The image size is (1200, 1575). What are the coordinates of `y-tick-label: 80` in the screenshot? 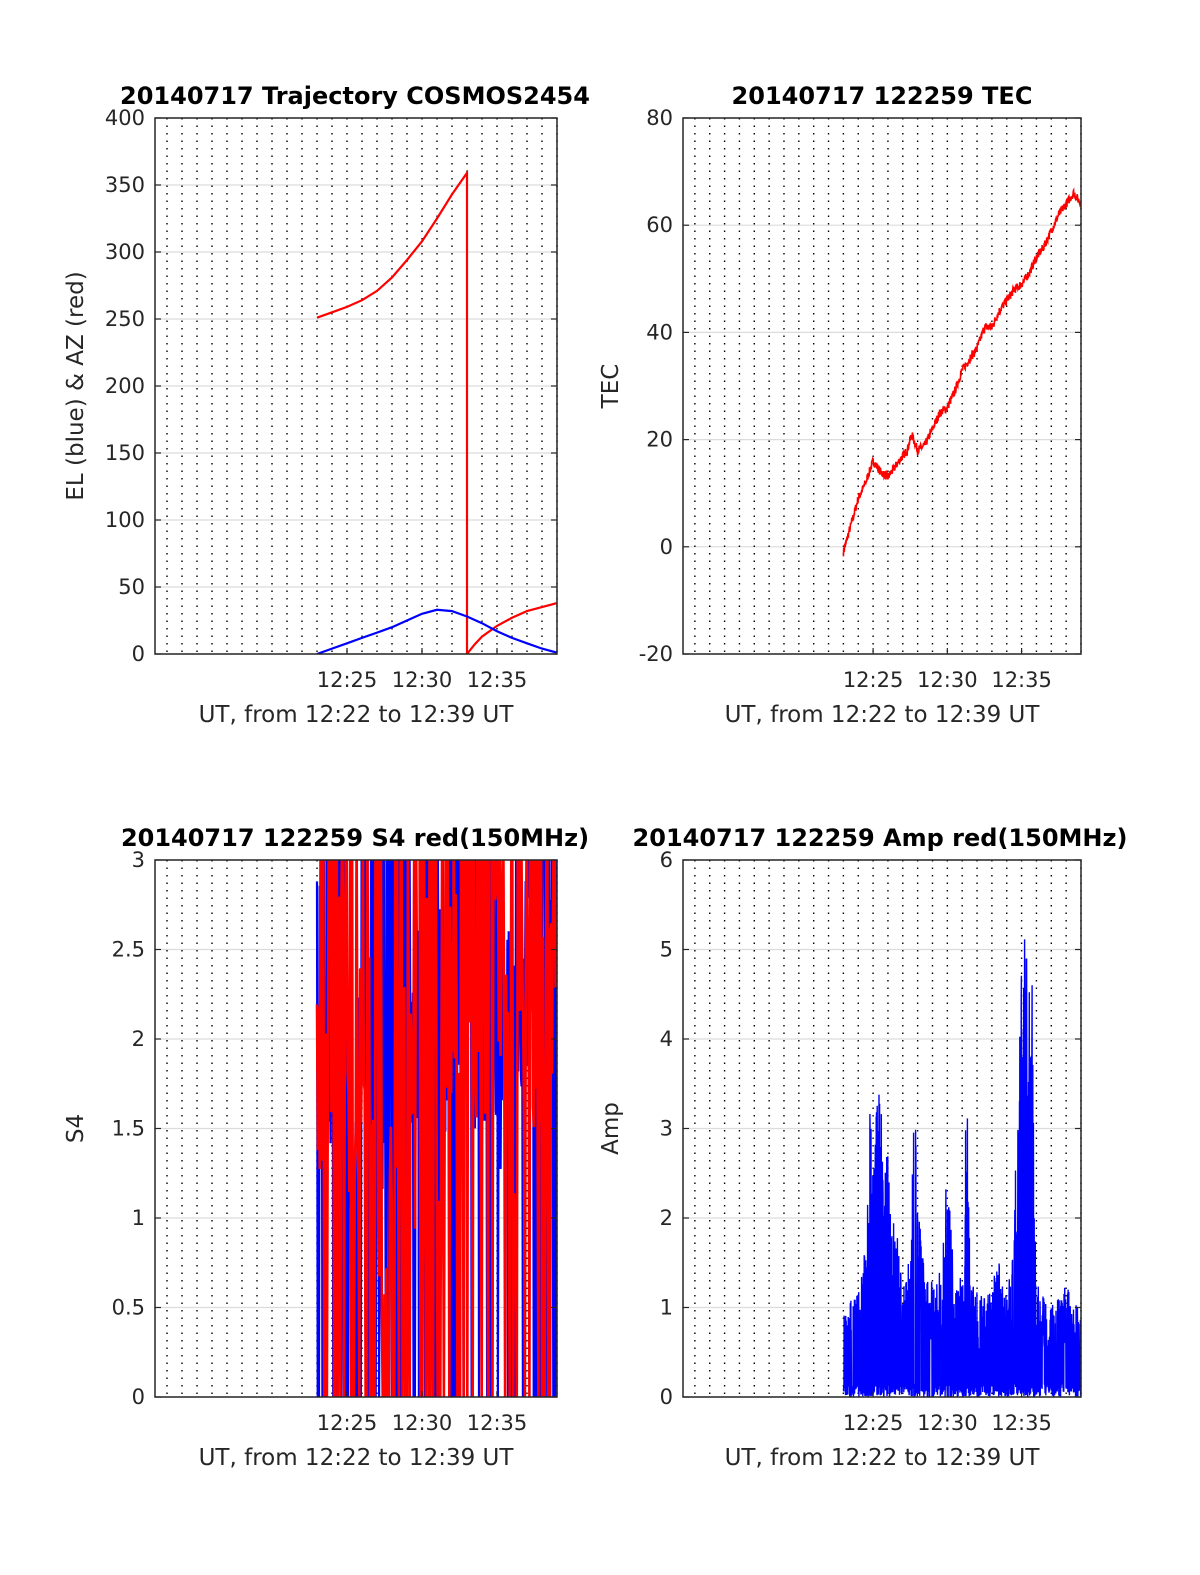 It's located at (659, 118).